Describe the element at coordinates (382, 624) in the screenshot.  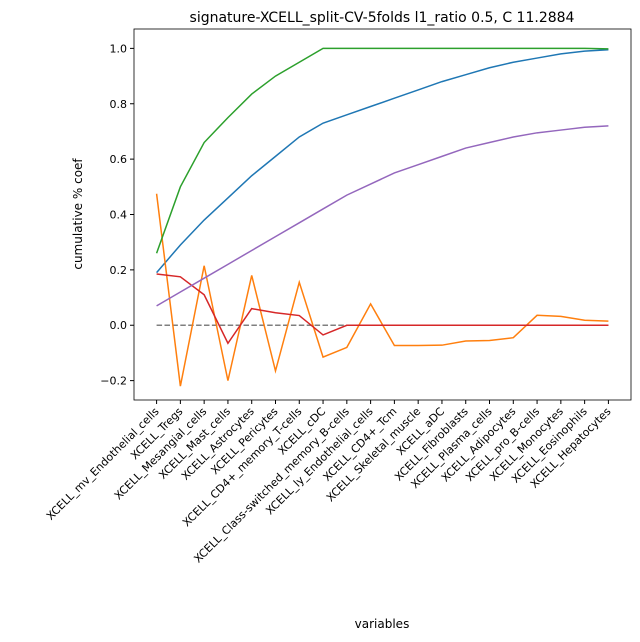
I see `x-axis-label: variables` at that location.